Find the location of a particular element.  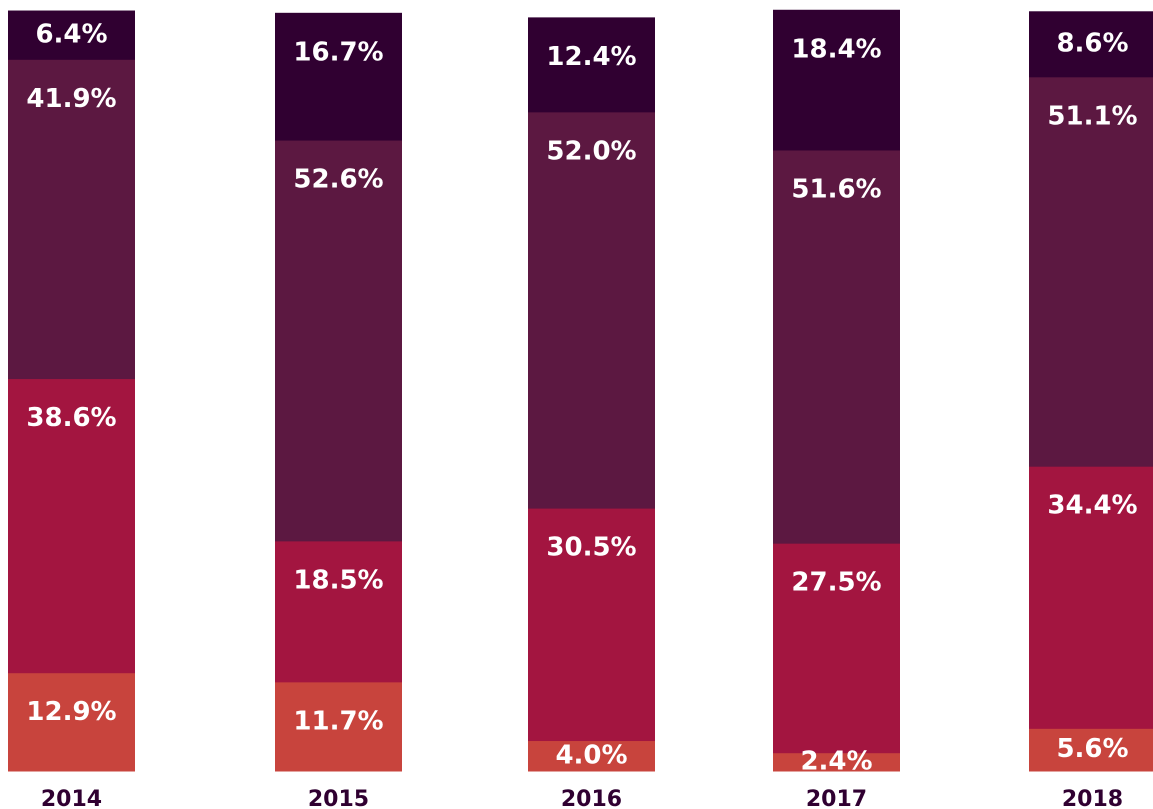

value-label-2017-series-0: 2.4% is located at coordinates (836, 761).